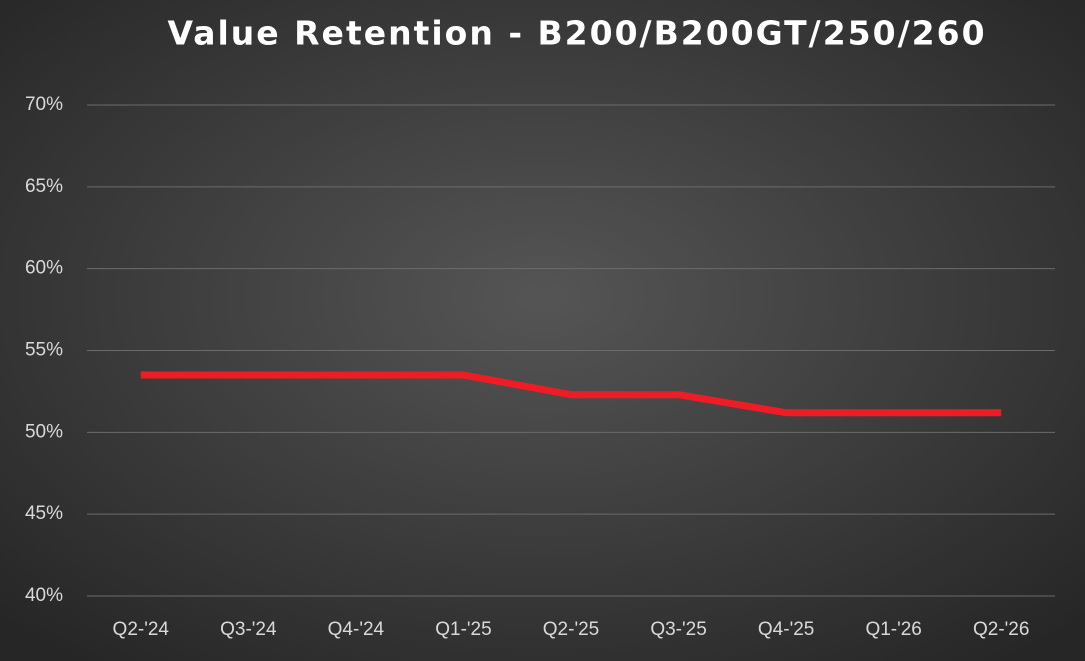 The image size is (1085, 661). Describe the element at coordinates (786, 629) in the screenshot. I see `x-tick-label: Q4-'25` at that location.